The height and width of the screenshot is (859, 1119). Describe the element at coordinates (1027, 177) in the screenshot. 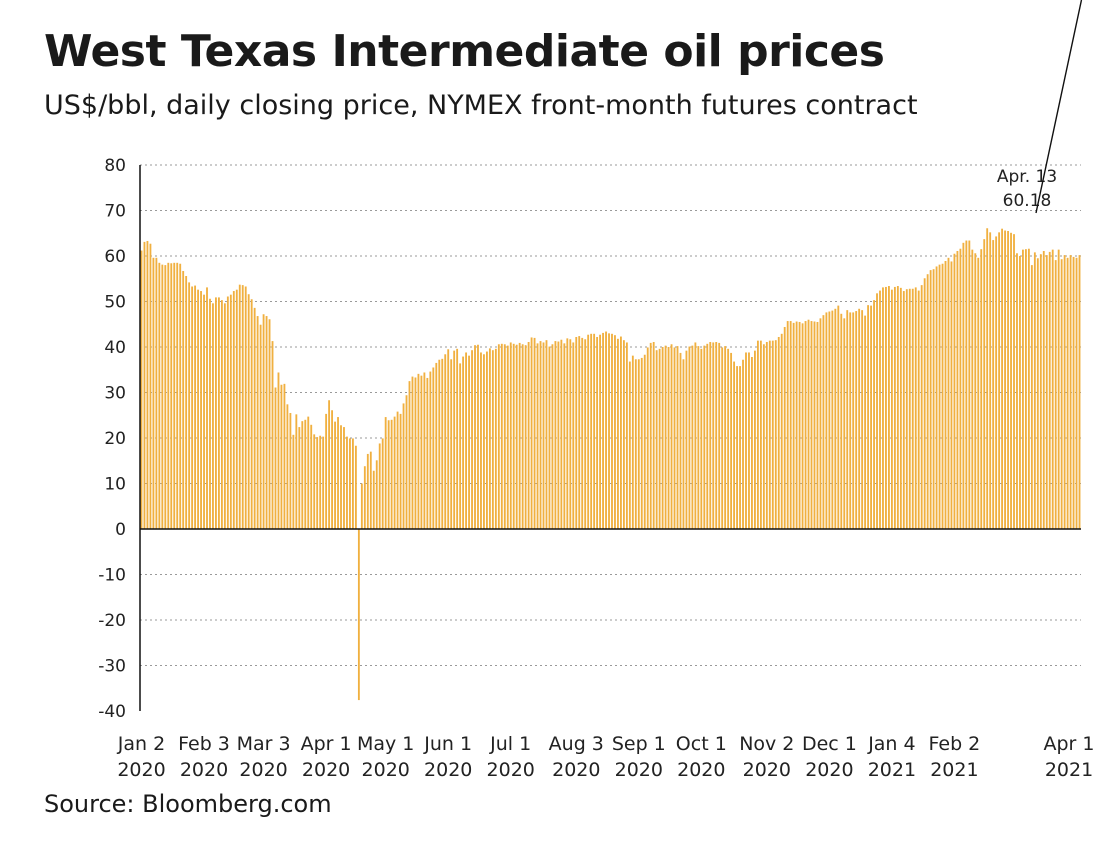

I see `annotation-label: Apr. 13` at that location.